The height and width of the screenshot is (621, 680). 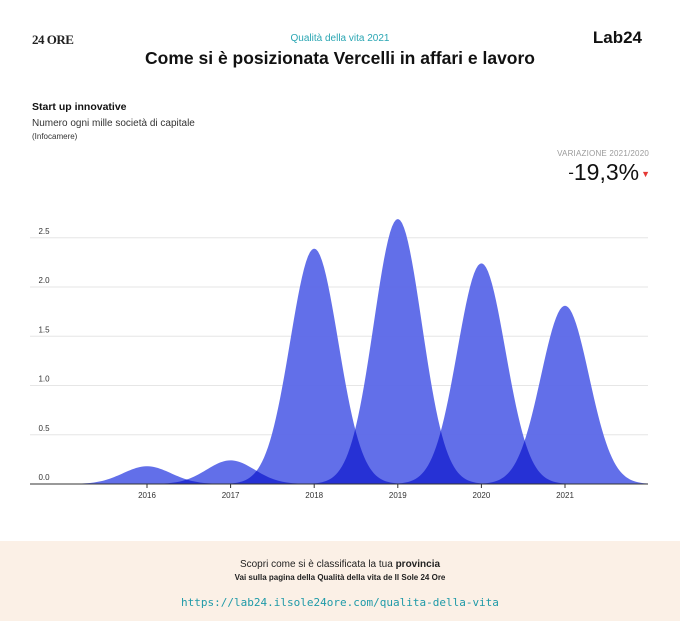 What do you see at coordinates (617, 37) in the screenshot?
I see `lab24-logo: Lab24` at bounding box center [617, 37].